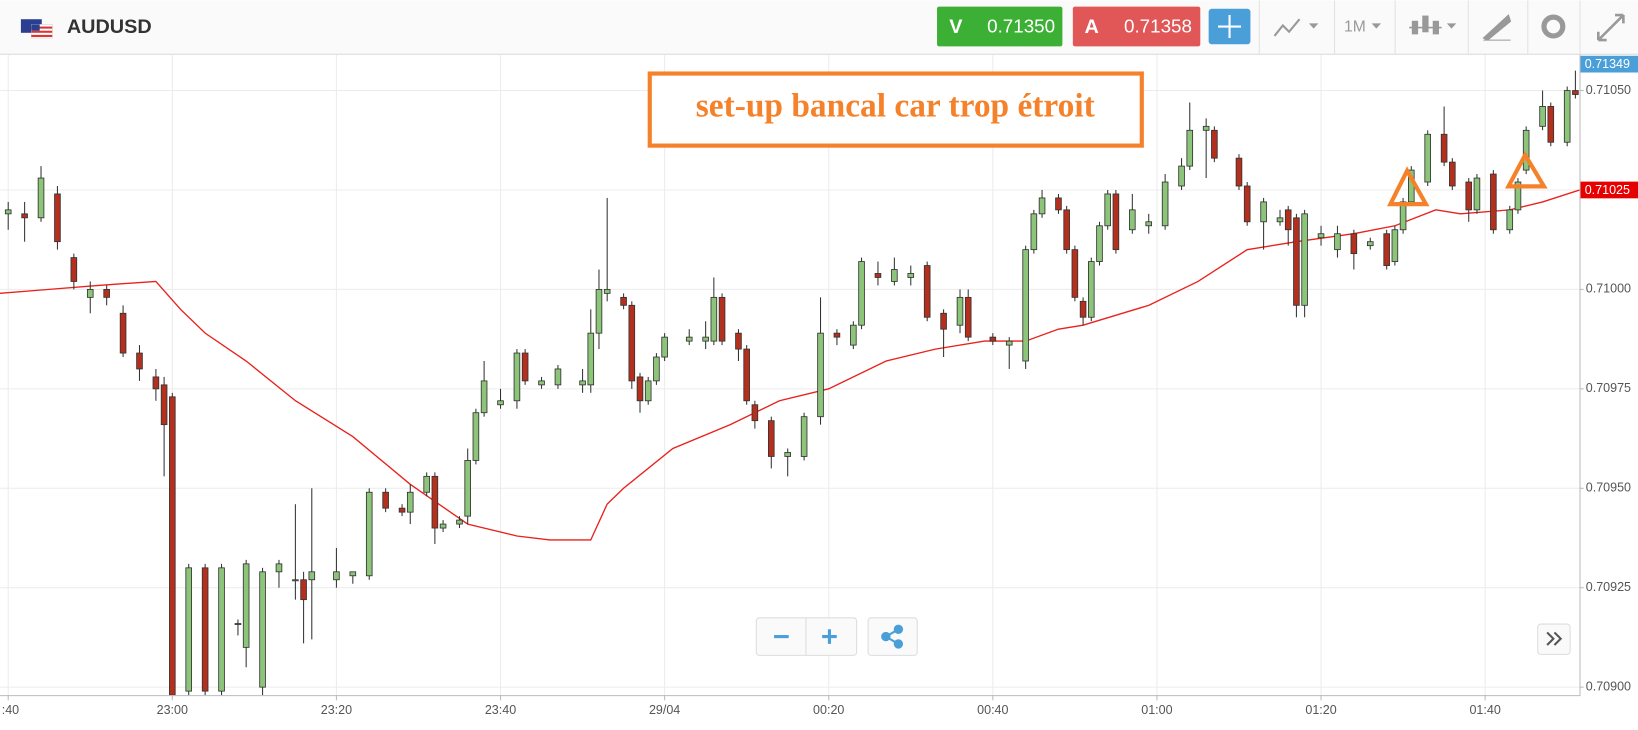  Describe the element at coordinates (1433, 25) in the screenshot. I see `candle-icon` at that location.